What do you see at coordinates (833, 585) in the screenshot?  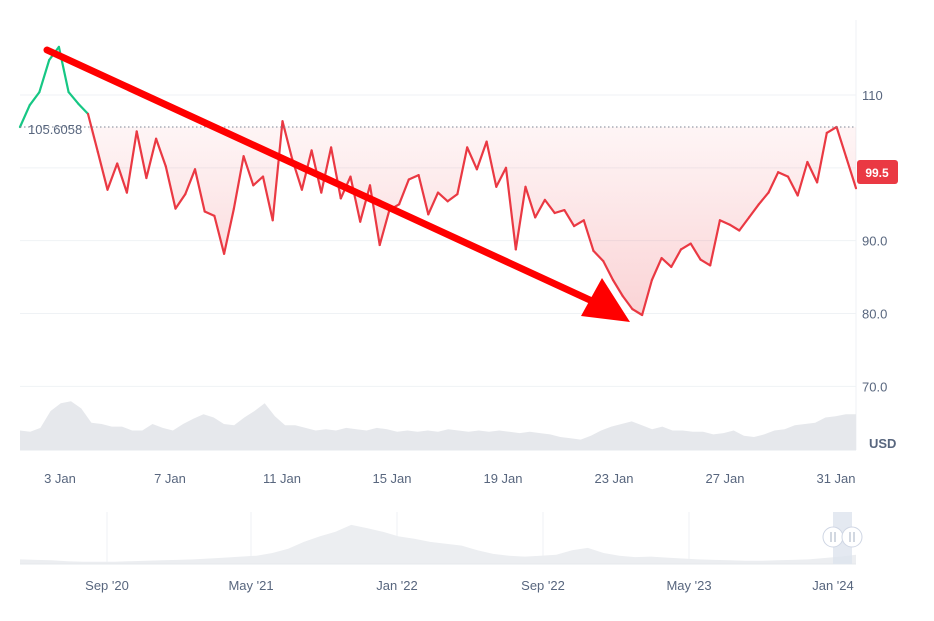 I see `navigator-tick-label: Jan '24` at bounding box center [833, 585].